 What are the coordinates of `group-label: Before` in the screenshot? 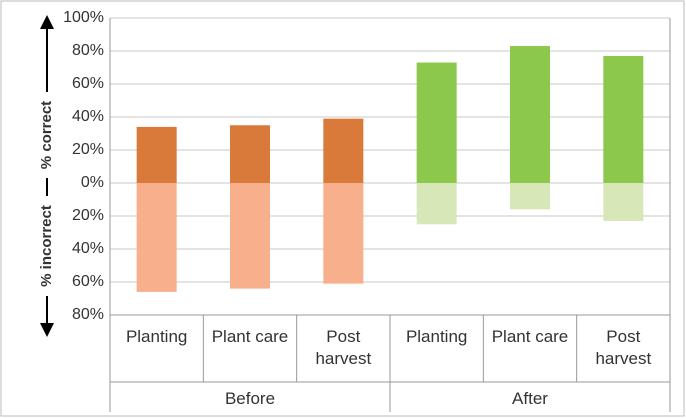 It's located at (250, 398).